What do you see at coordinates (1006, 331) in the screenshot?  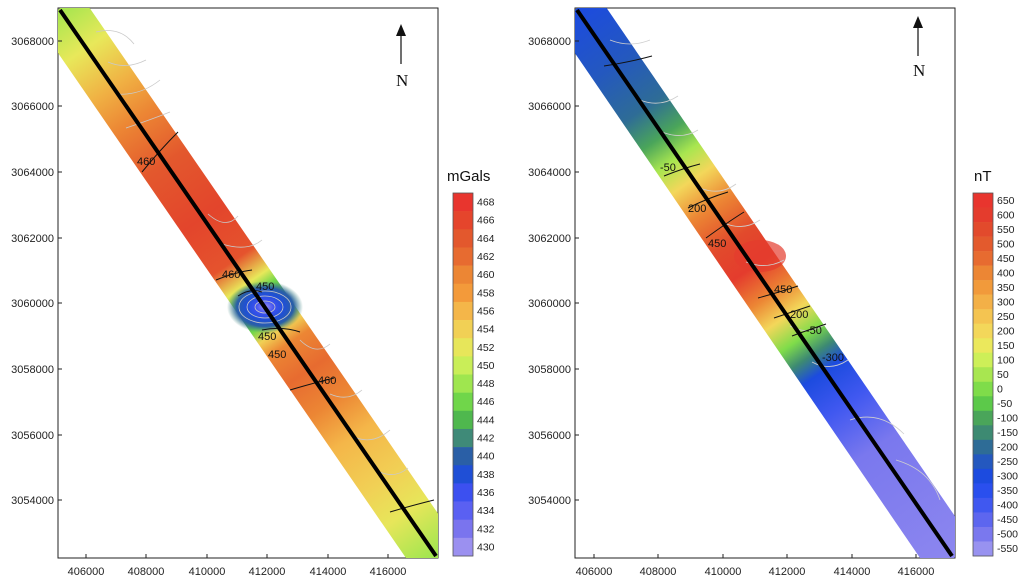 I see `colorbar-tick-label: 200` at bounding box center [1006, 331].